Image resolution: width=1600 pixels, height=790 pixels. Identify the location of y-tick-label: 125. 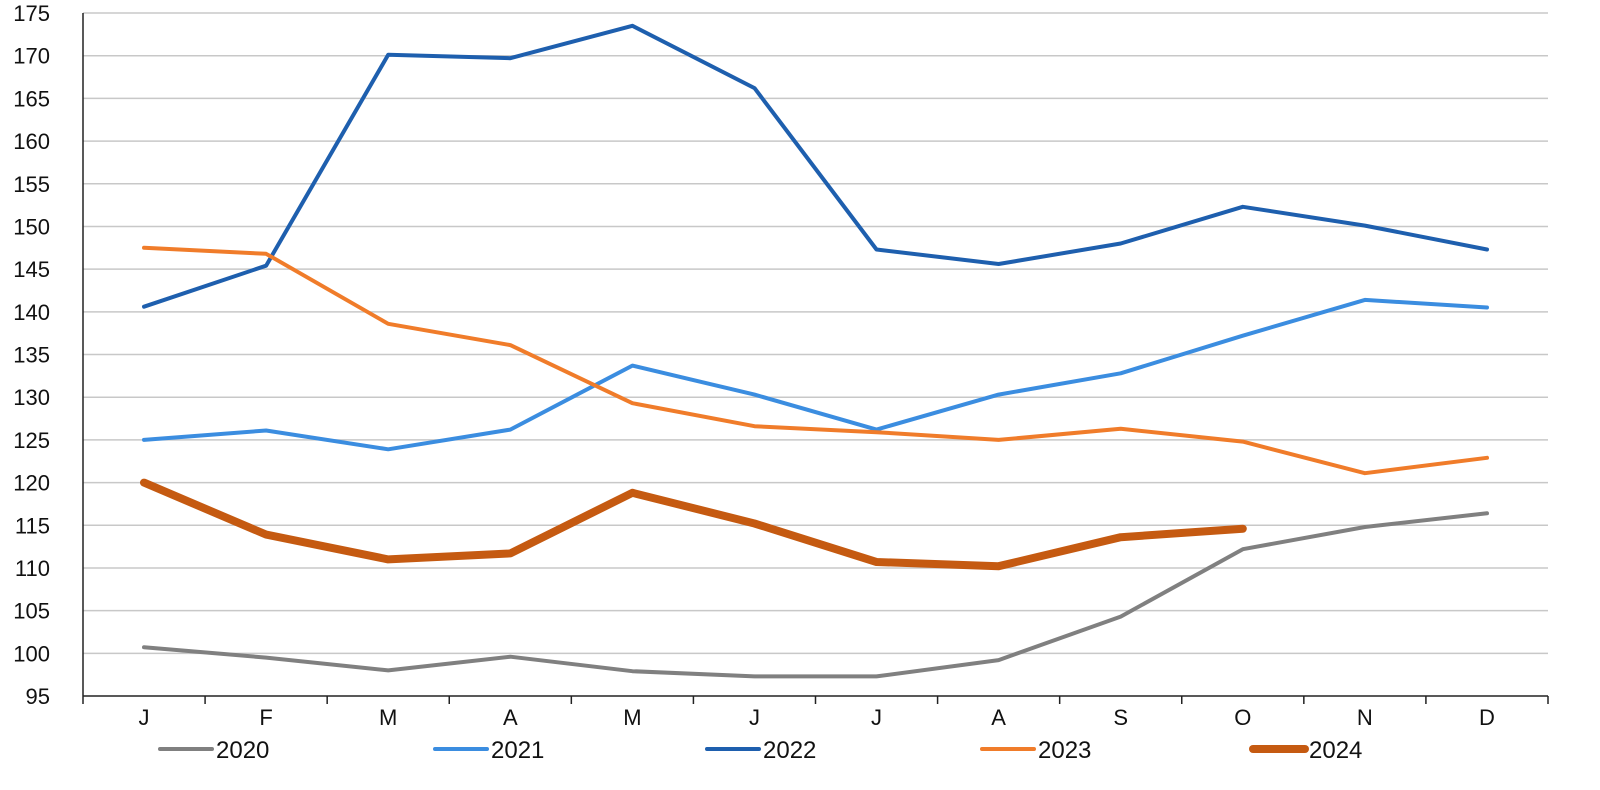
(31, 440).